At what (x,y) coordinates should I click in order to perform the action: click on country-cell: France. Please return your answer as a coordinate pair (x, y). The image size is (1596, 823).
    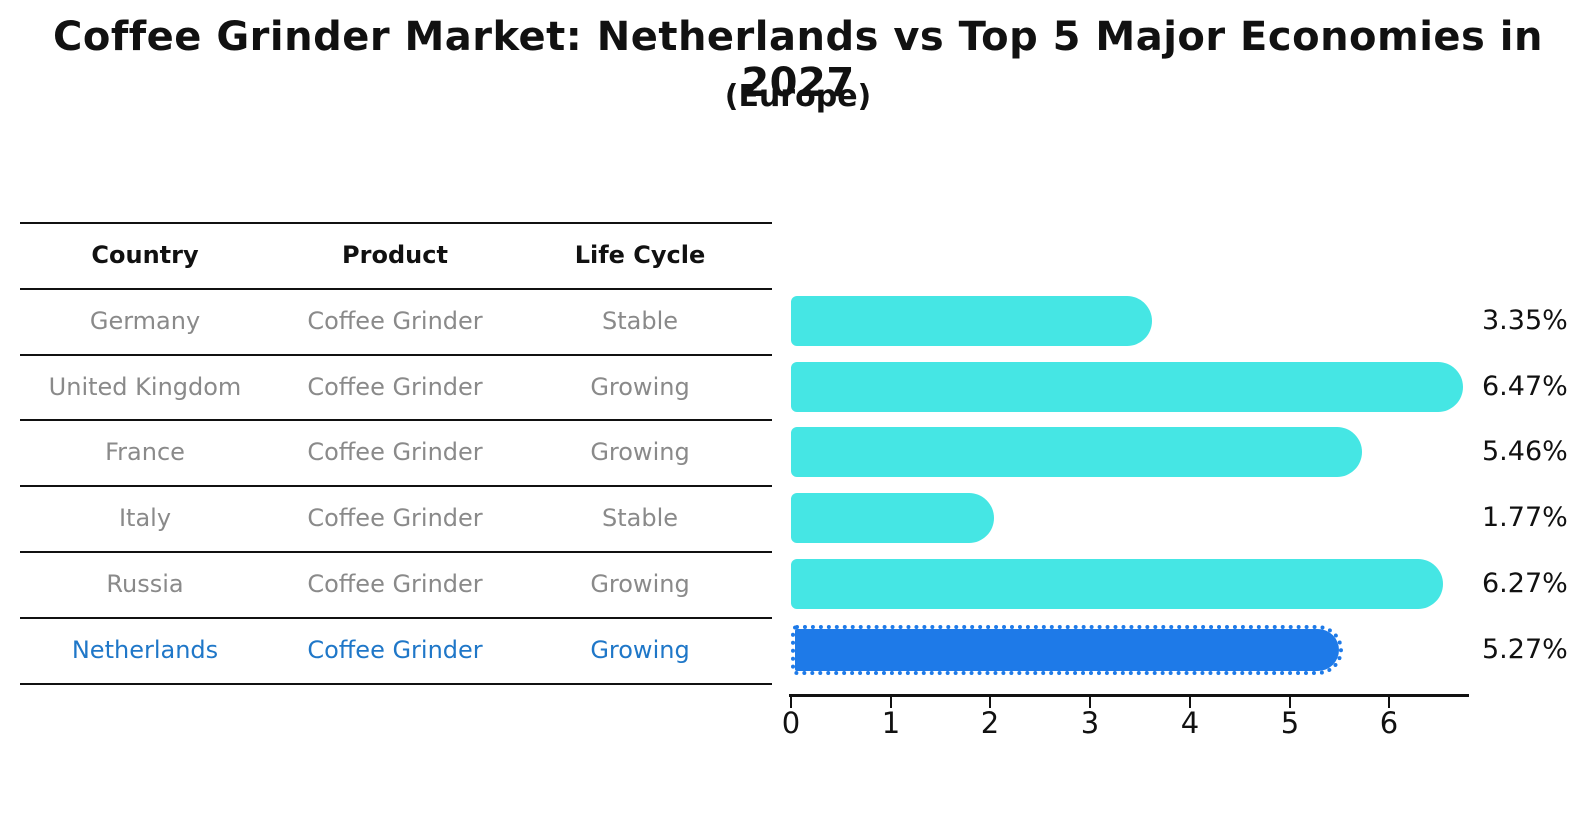
    Looking at the image, I should click on (145, 452).